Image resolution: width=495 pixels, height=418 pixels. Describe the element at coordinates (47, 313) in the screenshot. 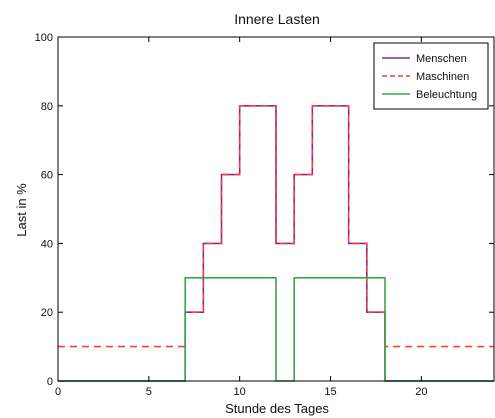

I see `y-tick-label: 20` at that location.